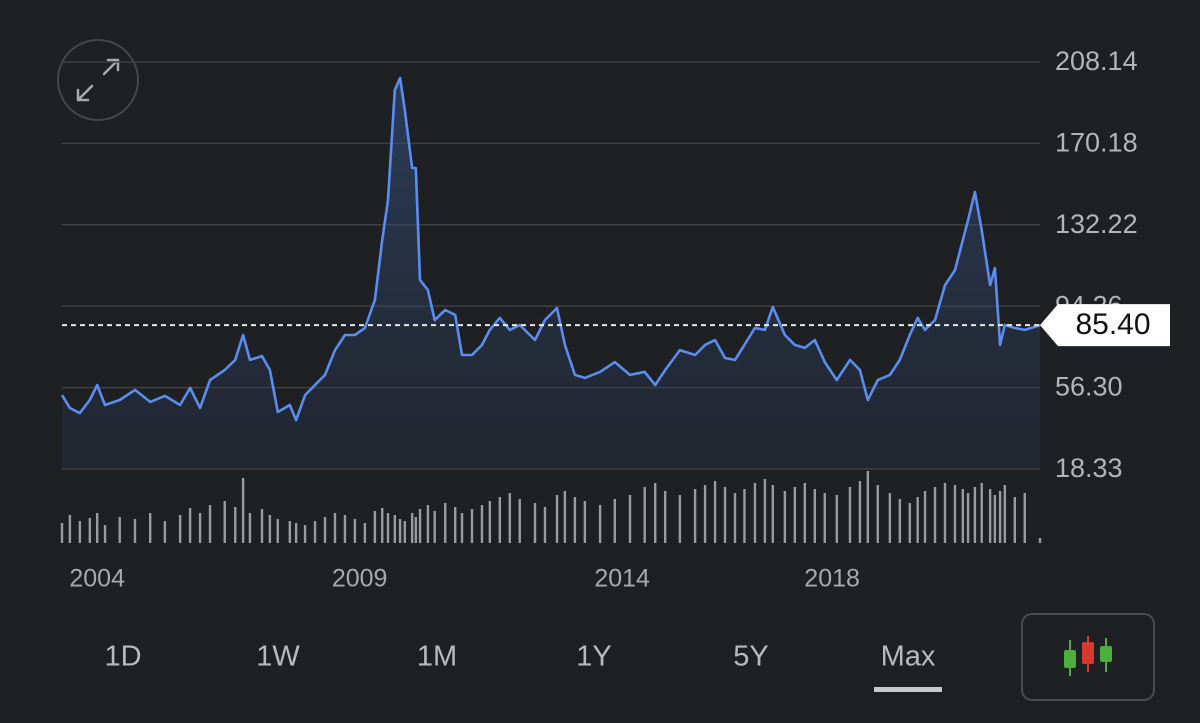 This screenshot has width=1200, height=723. Describe the element at coordinates (1096, 61) in the screenshot. I see `y-tick-label: 208.14` at that location.